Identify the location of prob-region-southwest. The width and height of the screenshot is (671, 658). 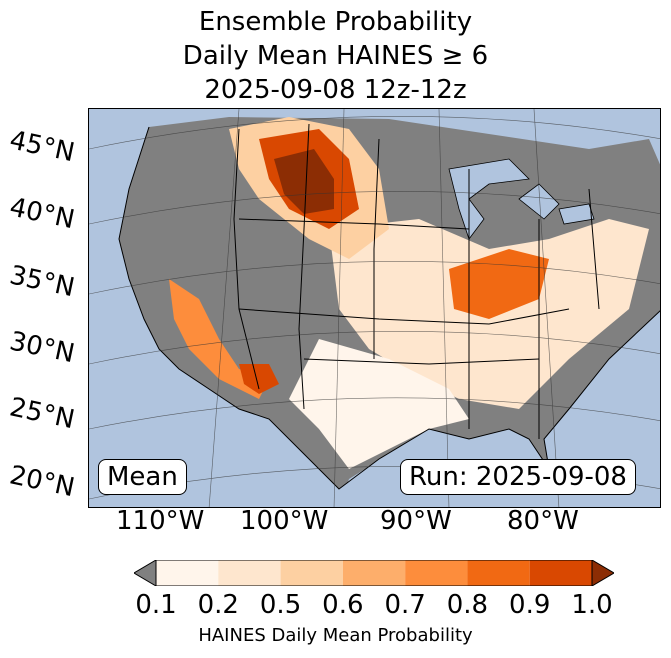
(219, 339).